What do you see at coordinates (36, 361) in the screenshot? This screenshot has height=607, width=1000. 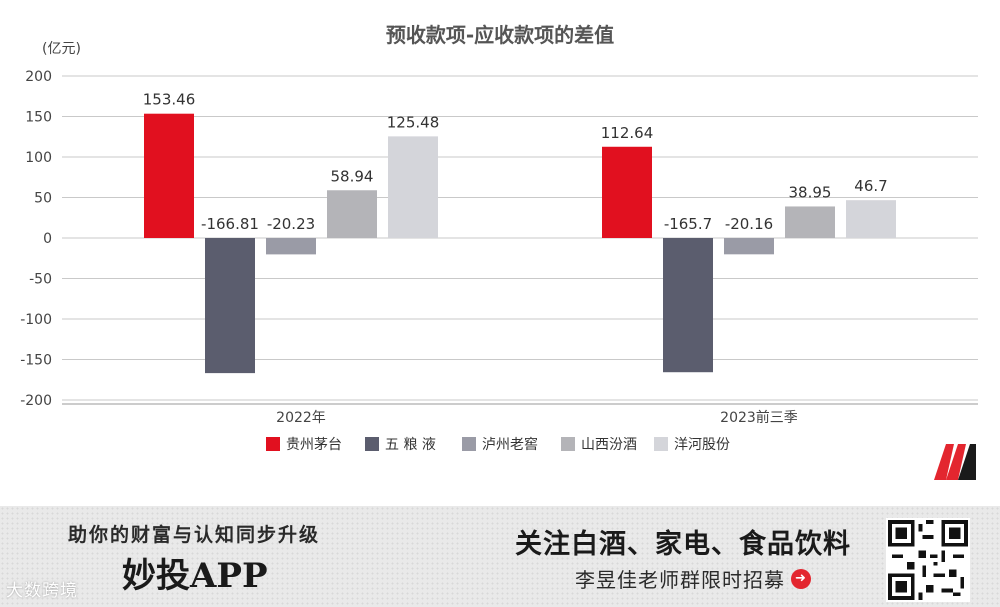 I see `y-tick-label: -150` at bounding box center [36, 361].